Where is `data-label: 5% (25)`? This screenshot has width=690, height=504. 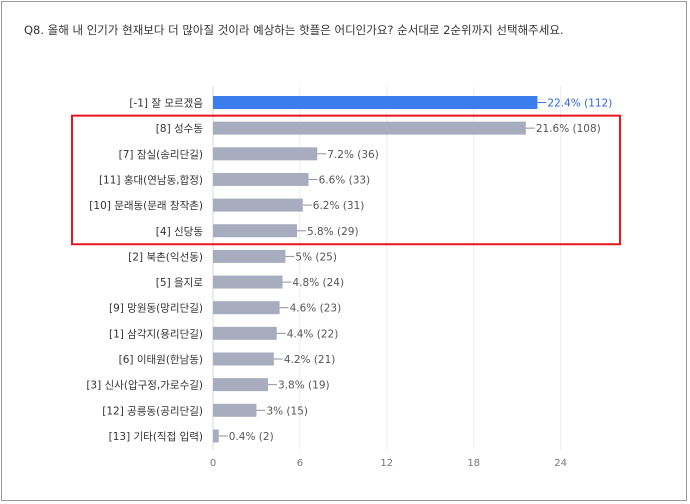 data-label: 5% (25) is located at coordinates (316, 257).